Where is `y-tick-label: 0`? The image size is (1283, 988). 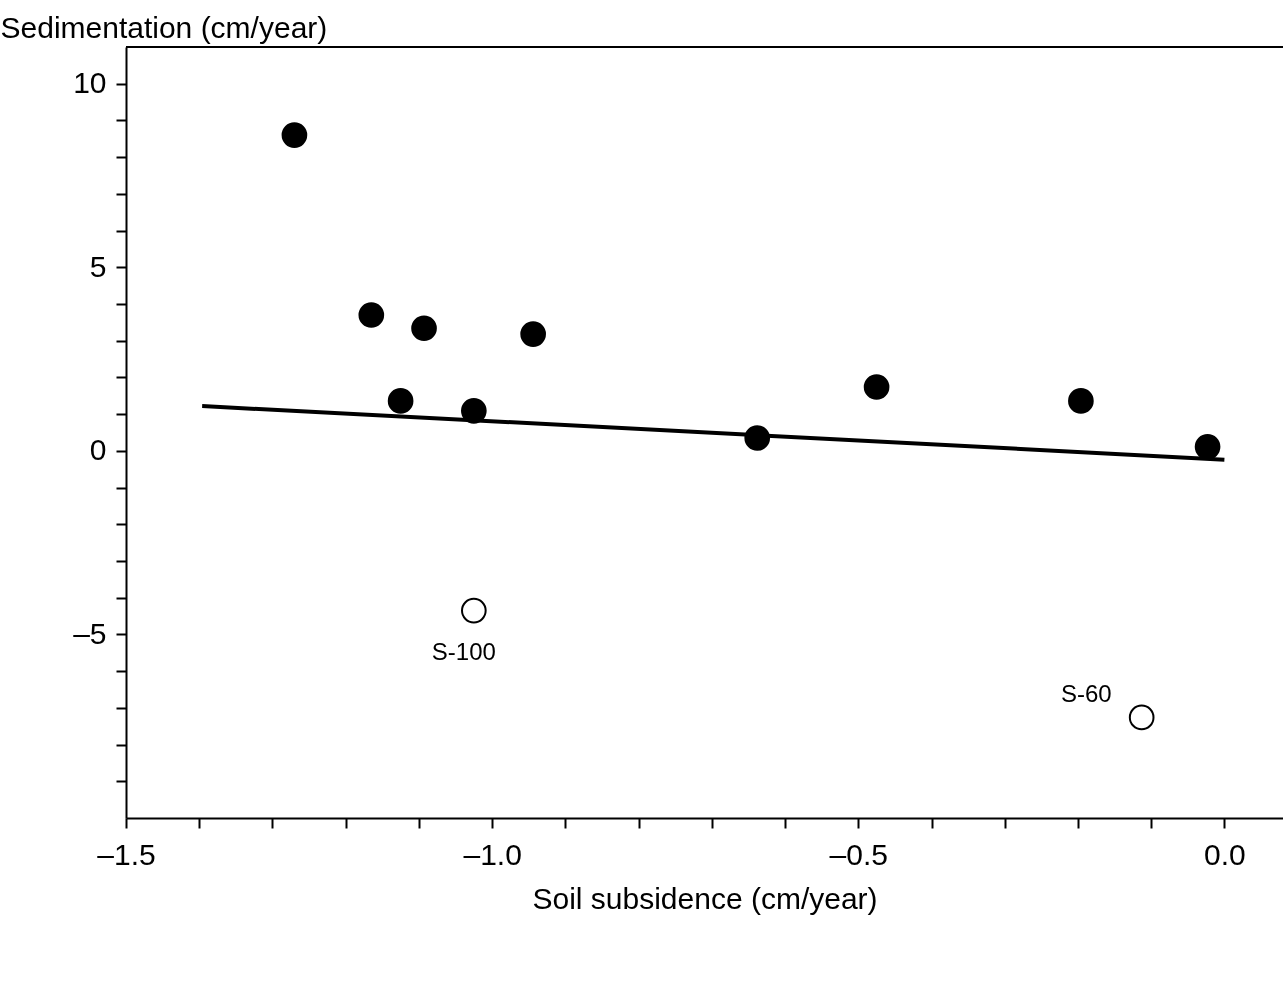
y-tick-label: 0 is located at coordinates (98, 450).